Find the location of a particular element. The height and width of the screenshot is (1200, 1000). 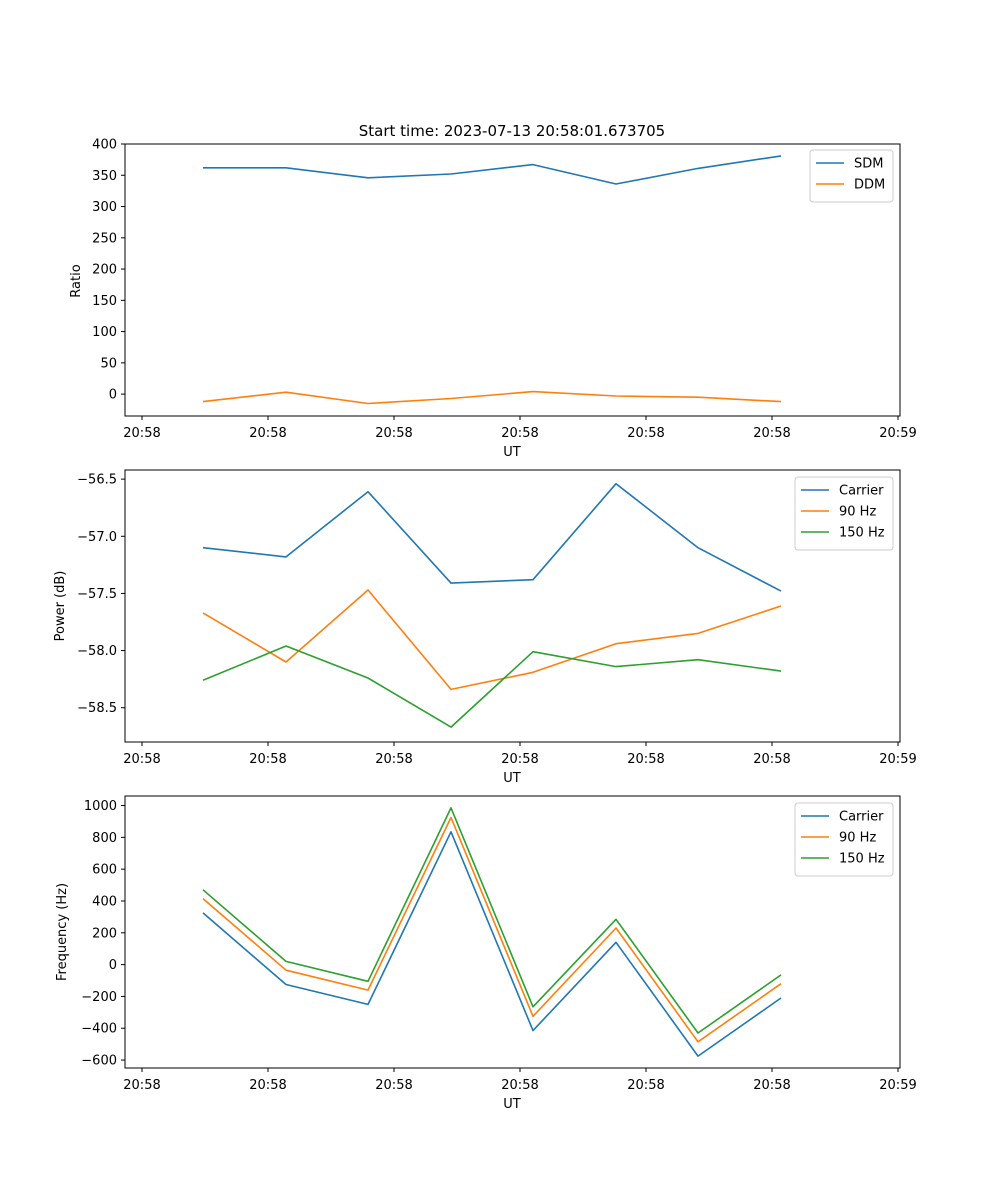

y-tick-label: 350 is located at coordinates (104, 176).